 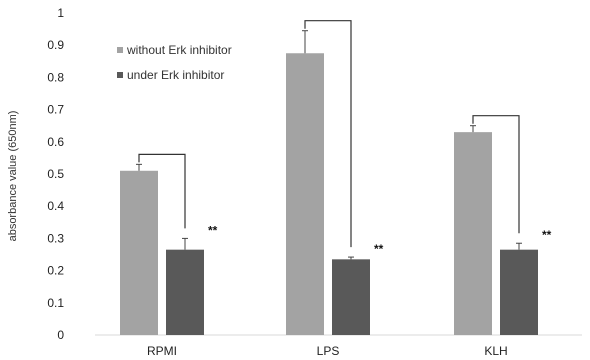 I want to click on x-category-label: RPMI, so click(x=162, y=351).